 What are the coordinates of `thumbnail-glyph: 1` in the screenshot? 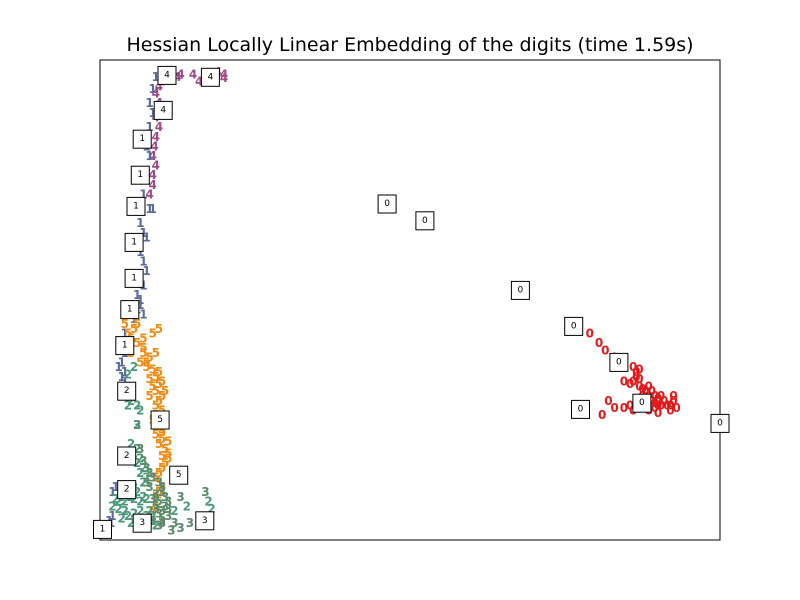 It's located at (142, 139).